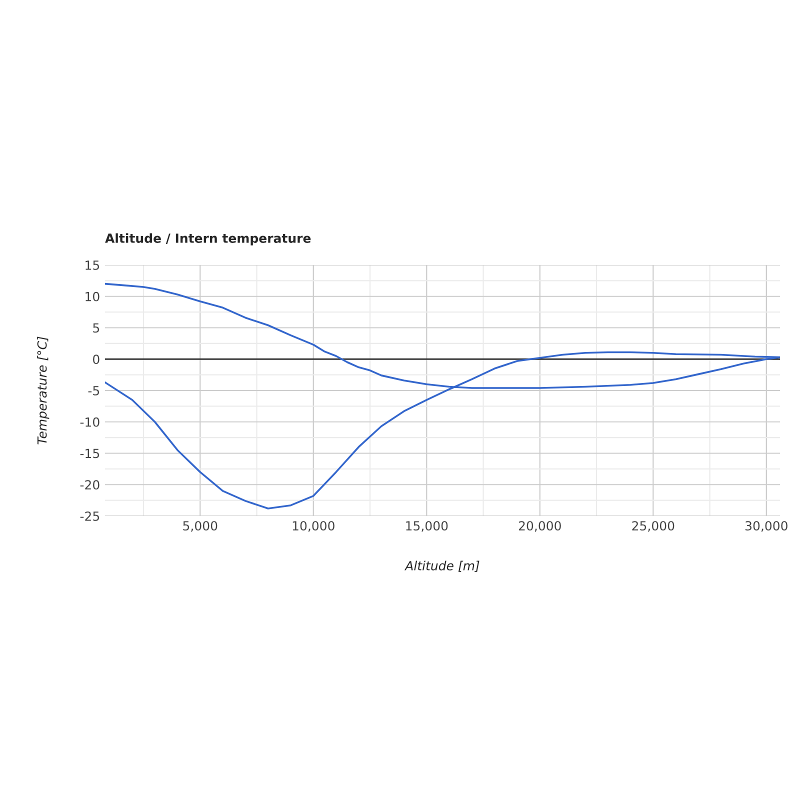 The image size is (800, 800). I want to click on x-axis-title: Altitude [m], so click(442, 566).